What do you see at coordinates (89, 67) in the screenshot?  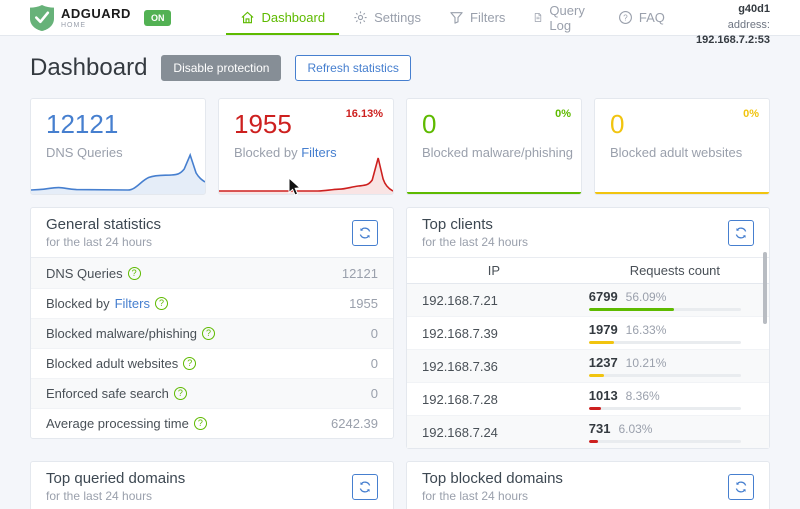 I see `page-title: Dashboard` at bounding box center [89, 67].